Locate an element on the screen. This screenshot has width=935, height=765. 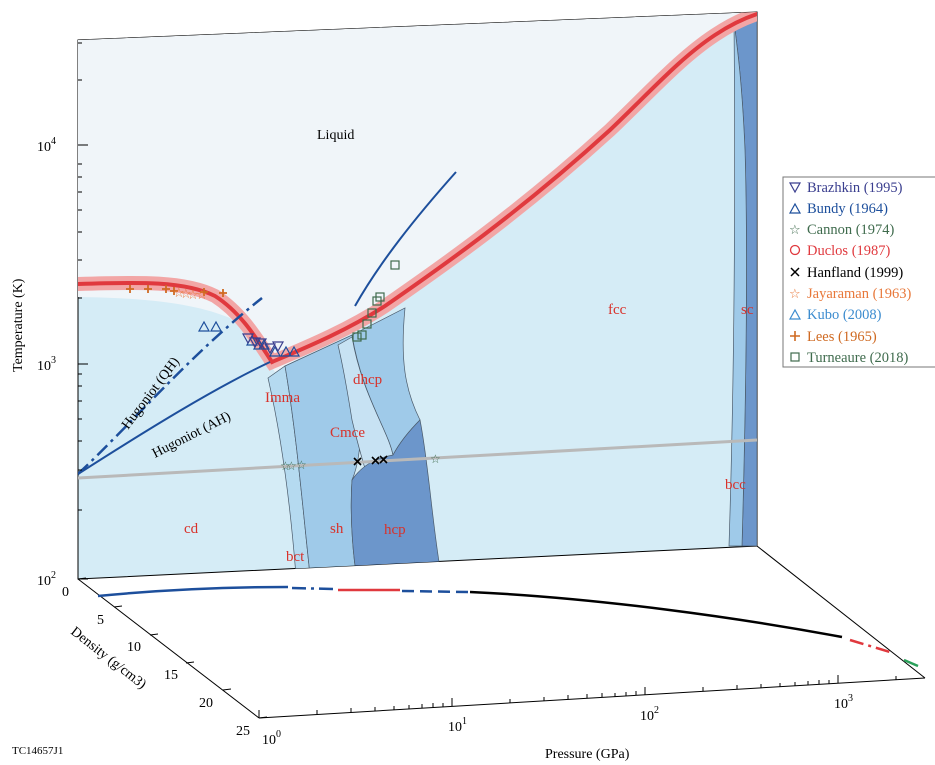
x-axis-label: Pressure (GPa) is located at coordinates (587, 754).